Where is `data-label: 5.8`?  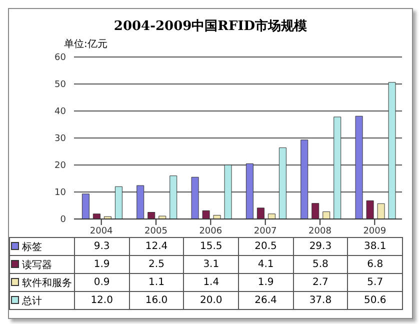
data-label: 5.8 is located at coordinates (320, 265).